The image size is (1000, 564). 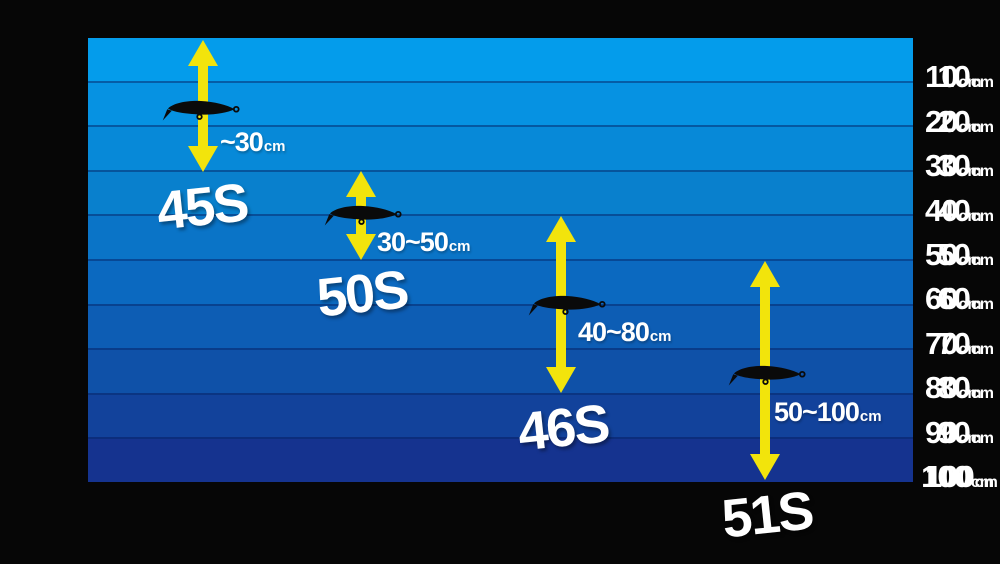 What do you see at coordinates (413, 242) in the screenshot?
I see `range-value: 30~50` at bounding box center [413, 242].